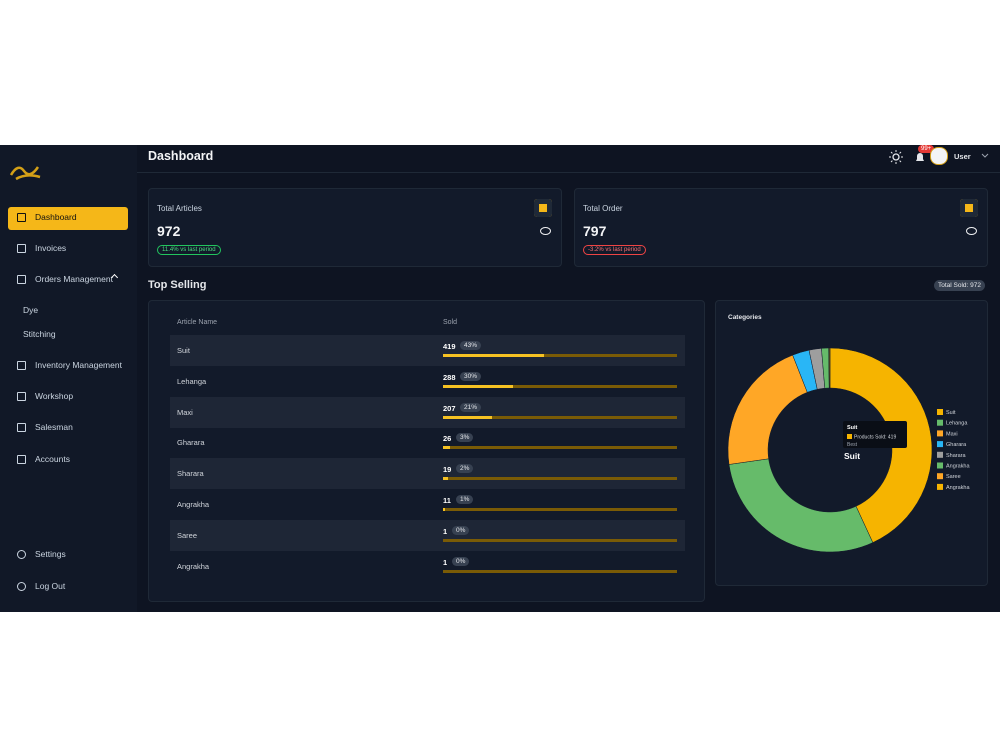 The width and height of the screenshot is (1000, 750). What do you see at coordinates (852, 428) in the screenshot?
I see `tooltip-title: Suit` at bounding box center [852, 428].